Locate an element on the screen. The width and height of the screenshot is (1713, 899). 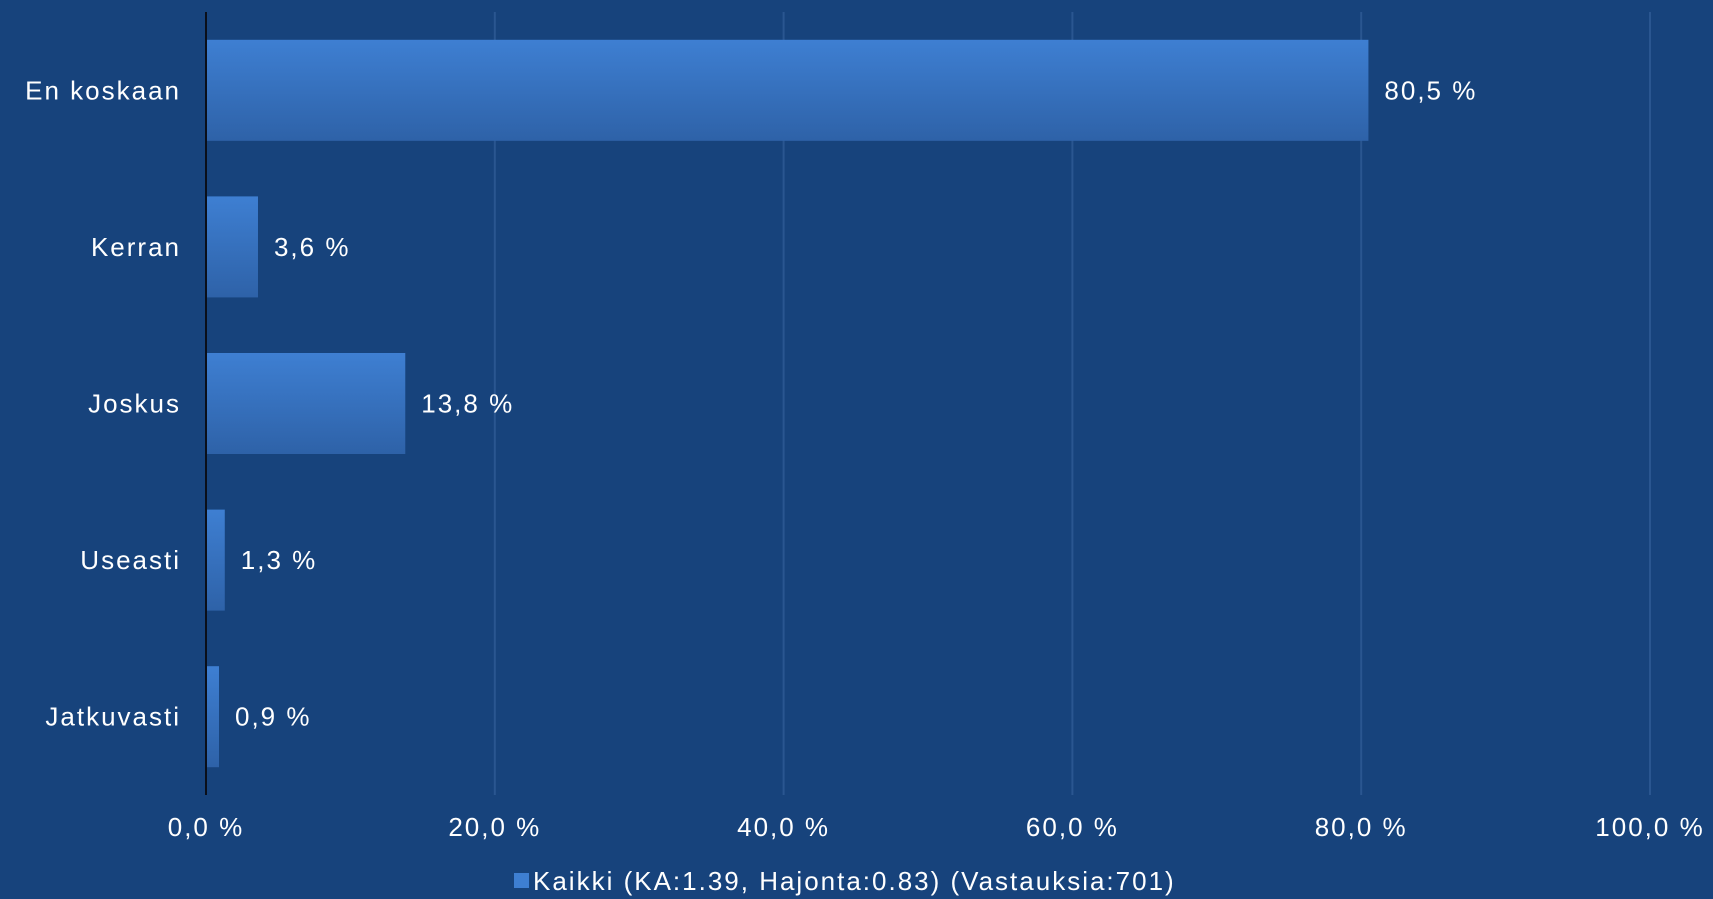
x-tick-label: 80,0 % is located at coordinates (1361, 827).